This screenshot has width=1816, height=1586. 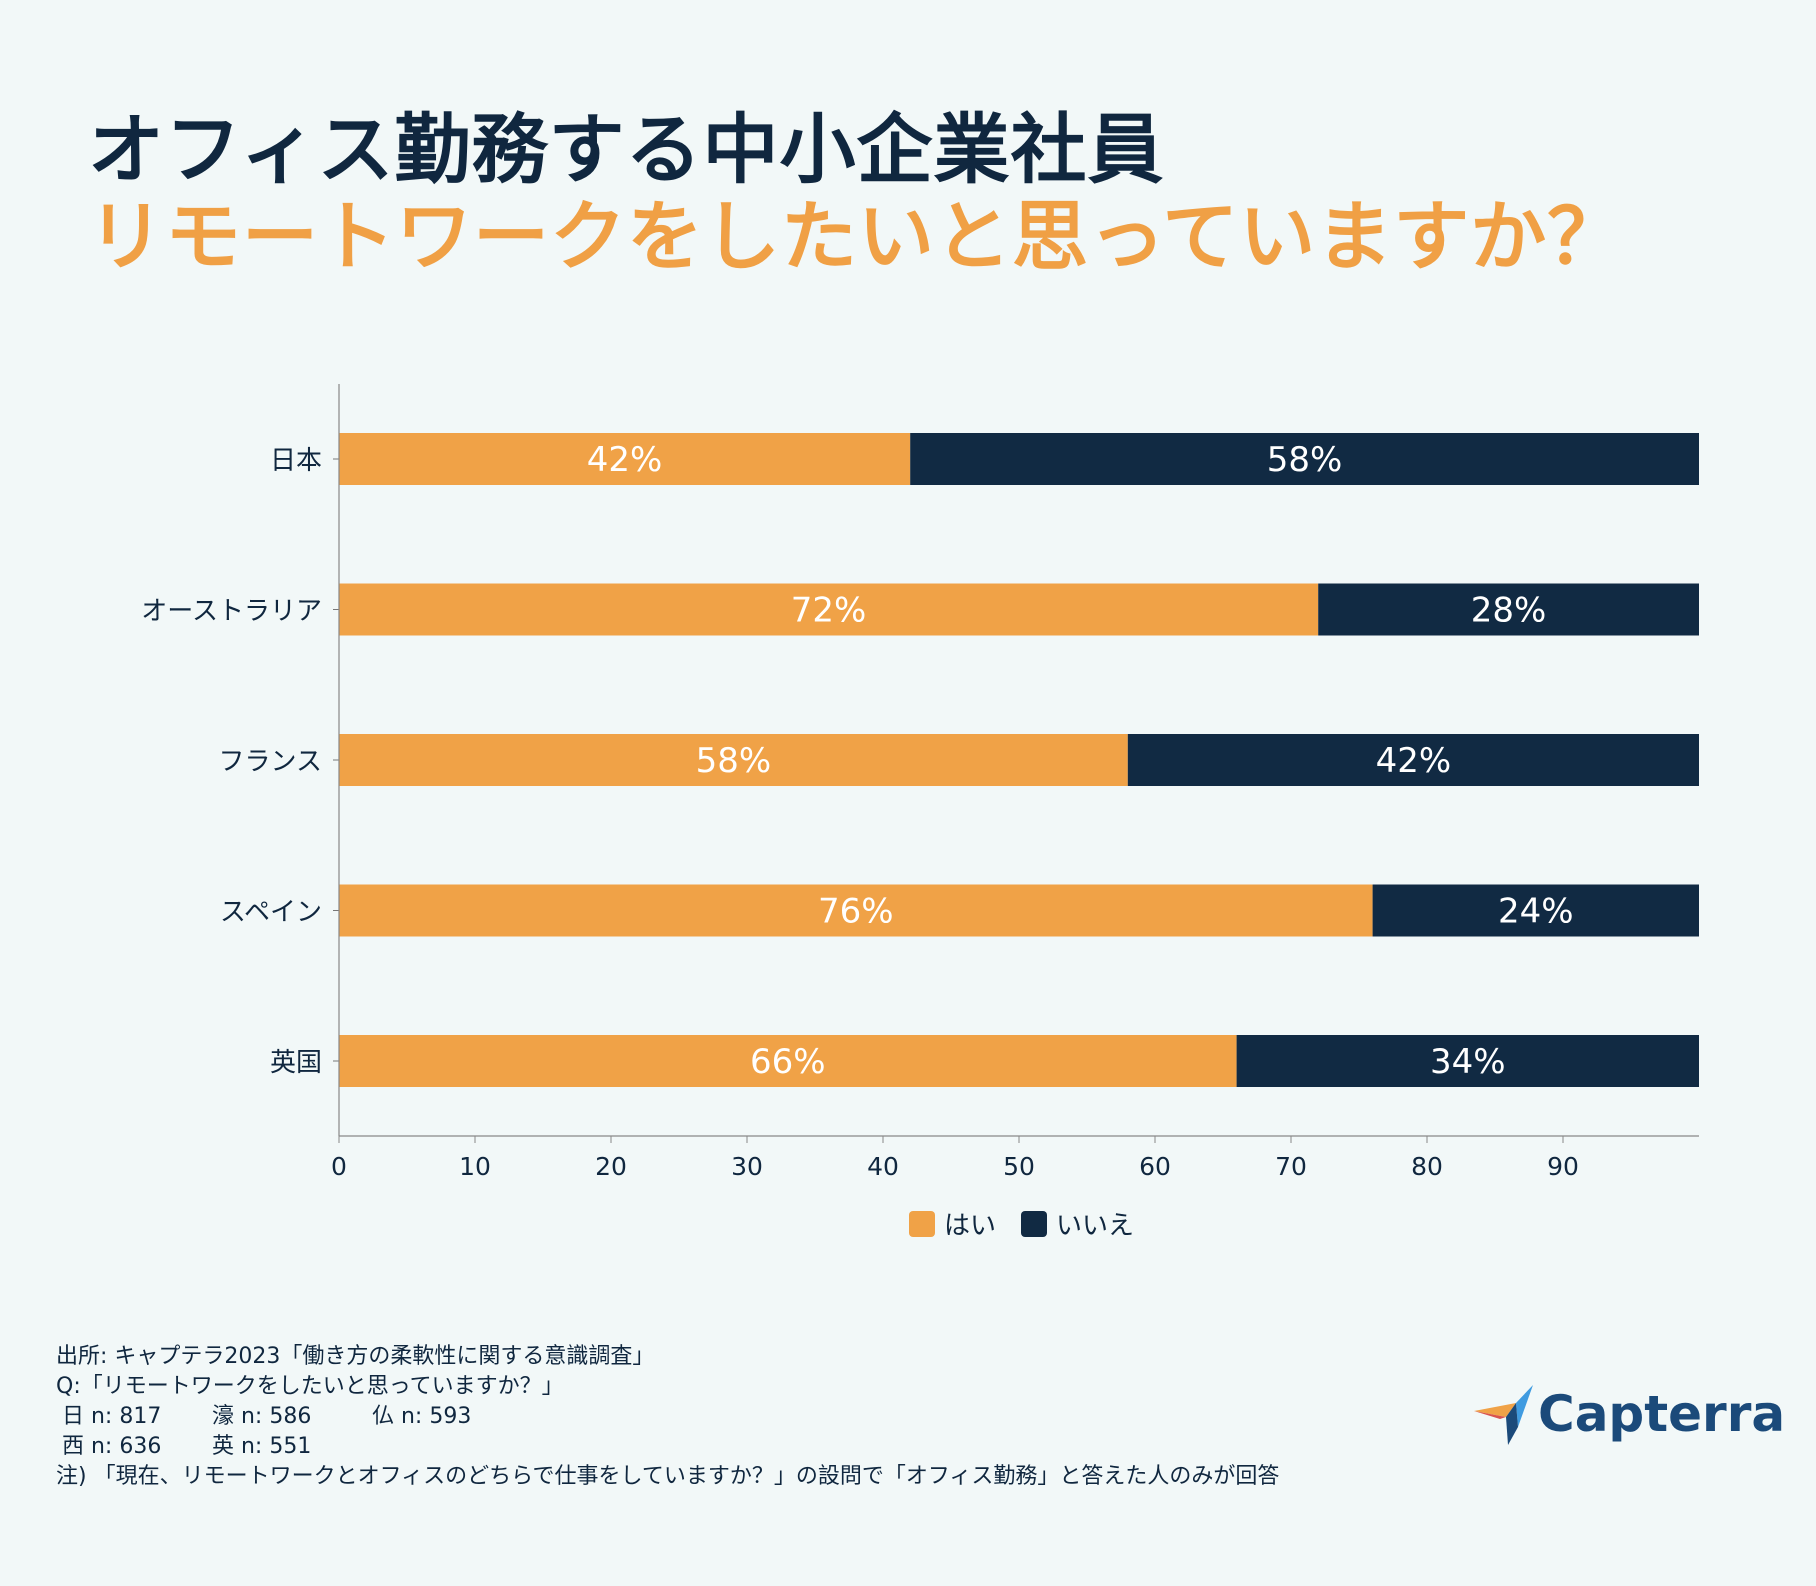 I want to click on data-label: 24%, so click(x=1536, y=912).